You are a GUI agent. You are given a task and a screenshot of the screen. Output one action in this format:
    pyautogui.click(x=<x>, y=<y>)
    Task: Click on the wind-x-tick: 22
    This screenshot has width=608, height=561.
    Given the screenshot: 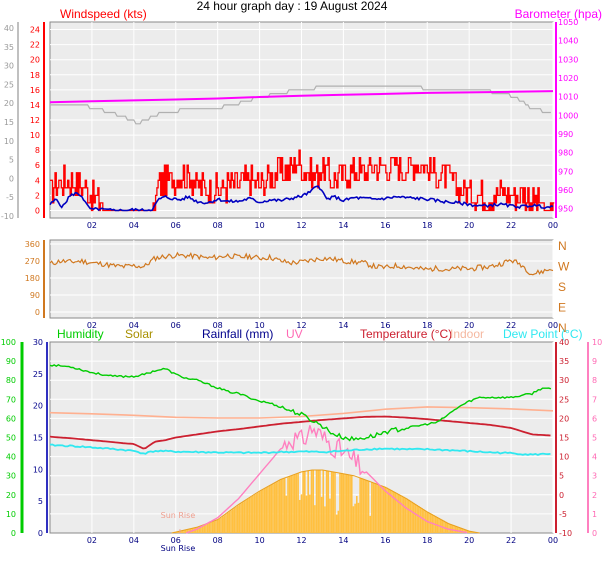 What is the action you would take?
    pyautogui.click(x=511, y=225)
    